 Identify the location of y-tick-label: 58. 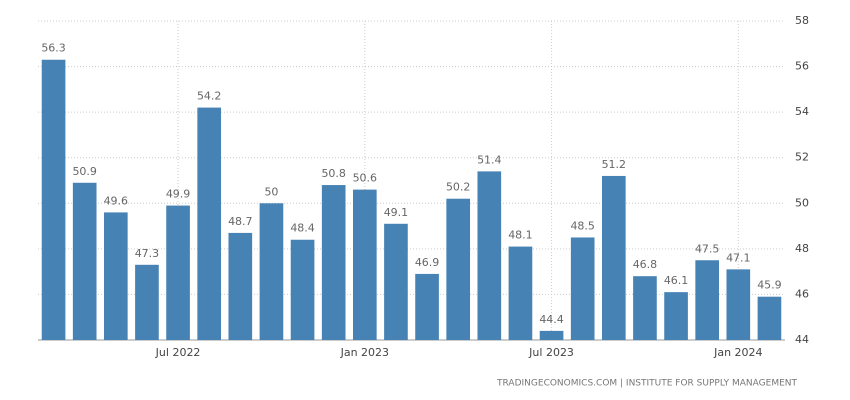
(802, 20).